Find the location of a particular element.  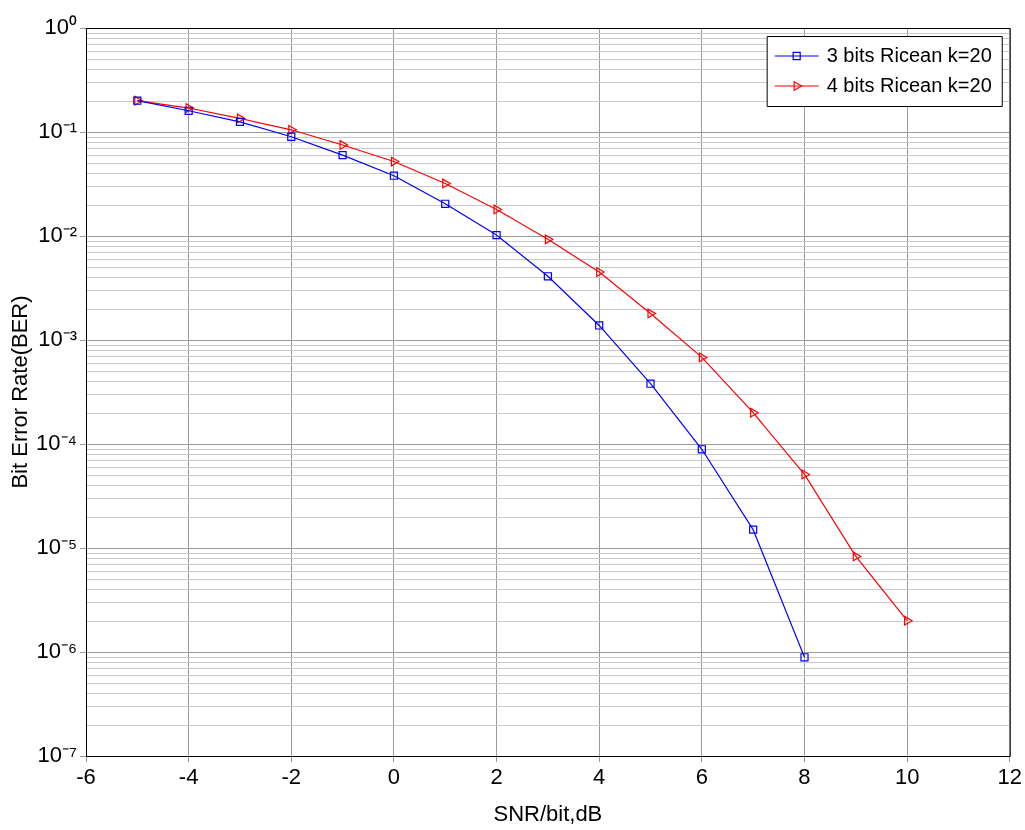

y-tick-label: 10⁰ is located at coordinates (60, 27).